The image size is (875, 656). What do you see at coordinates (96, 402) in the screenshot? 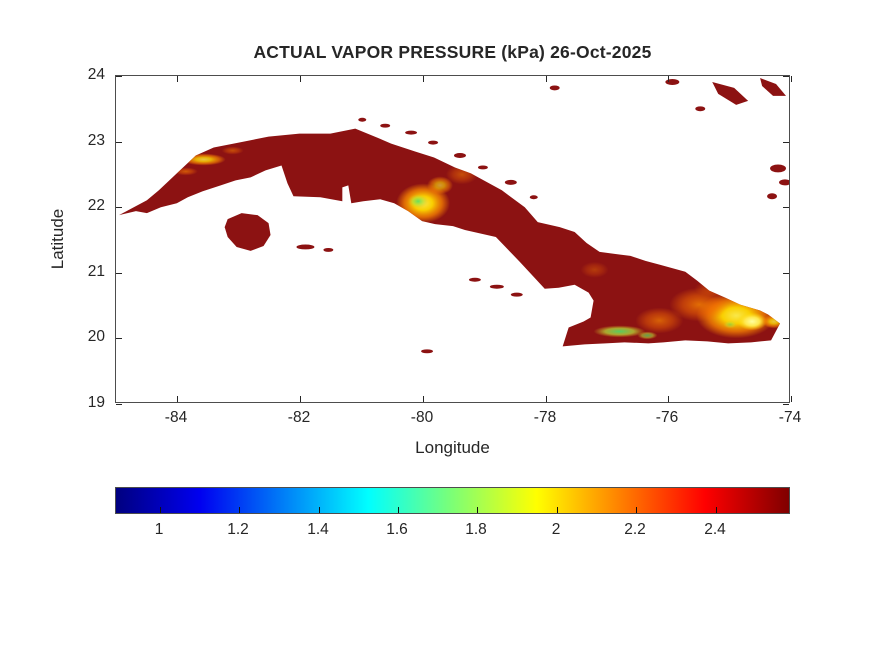
I see `y-tick-label: 19` at bounding box center [96, 402].